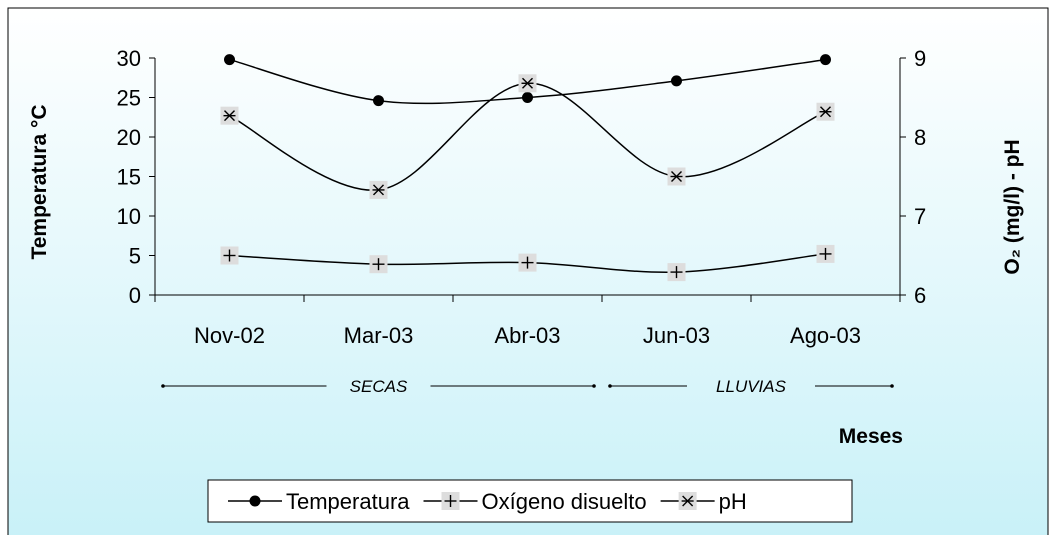  Describe the element at coordinates (135, 295) in the screenshot. I see `y-tick-label-left: 0` at that location.